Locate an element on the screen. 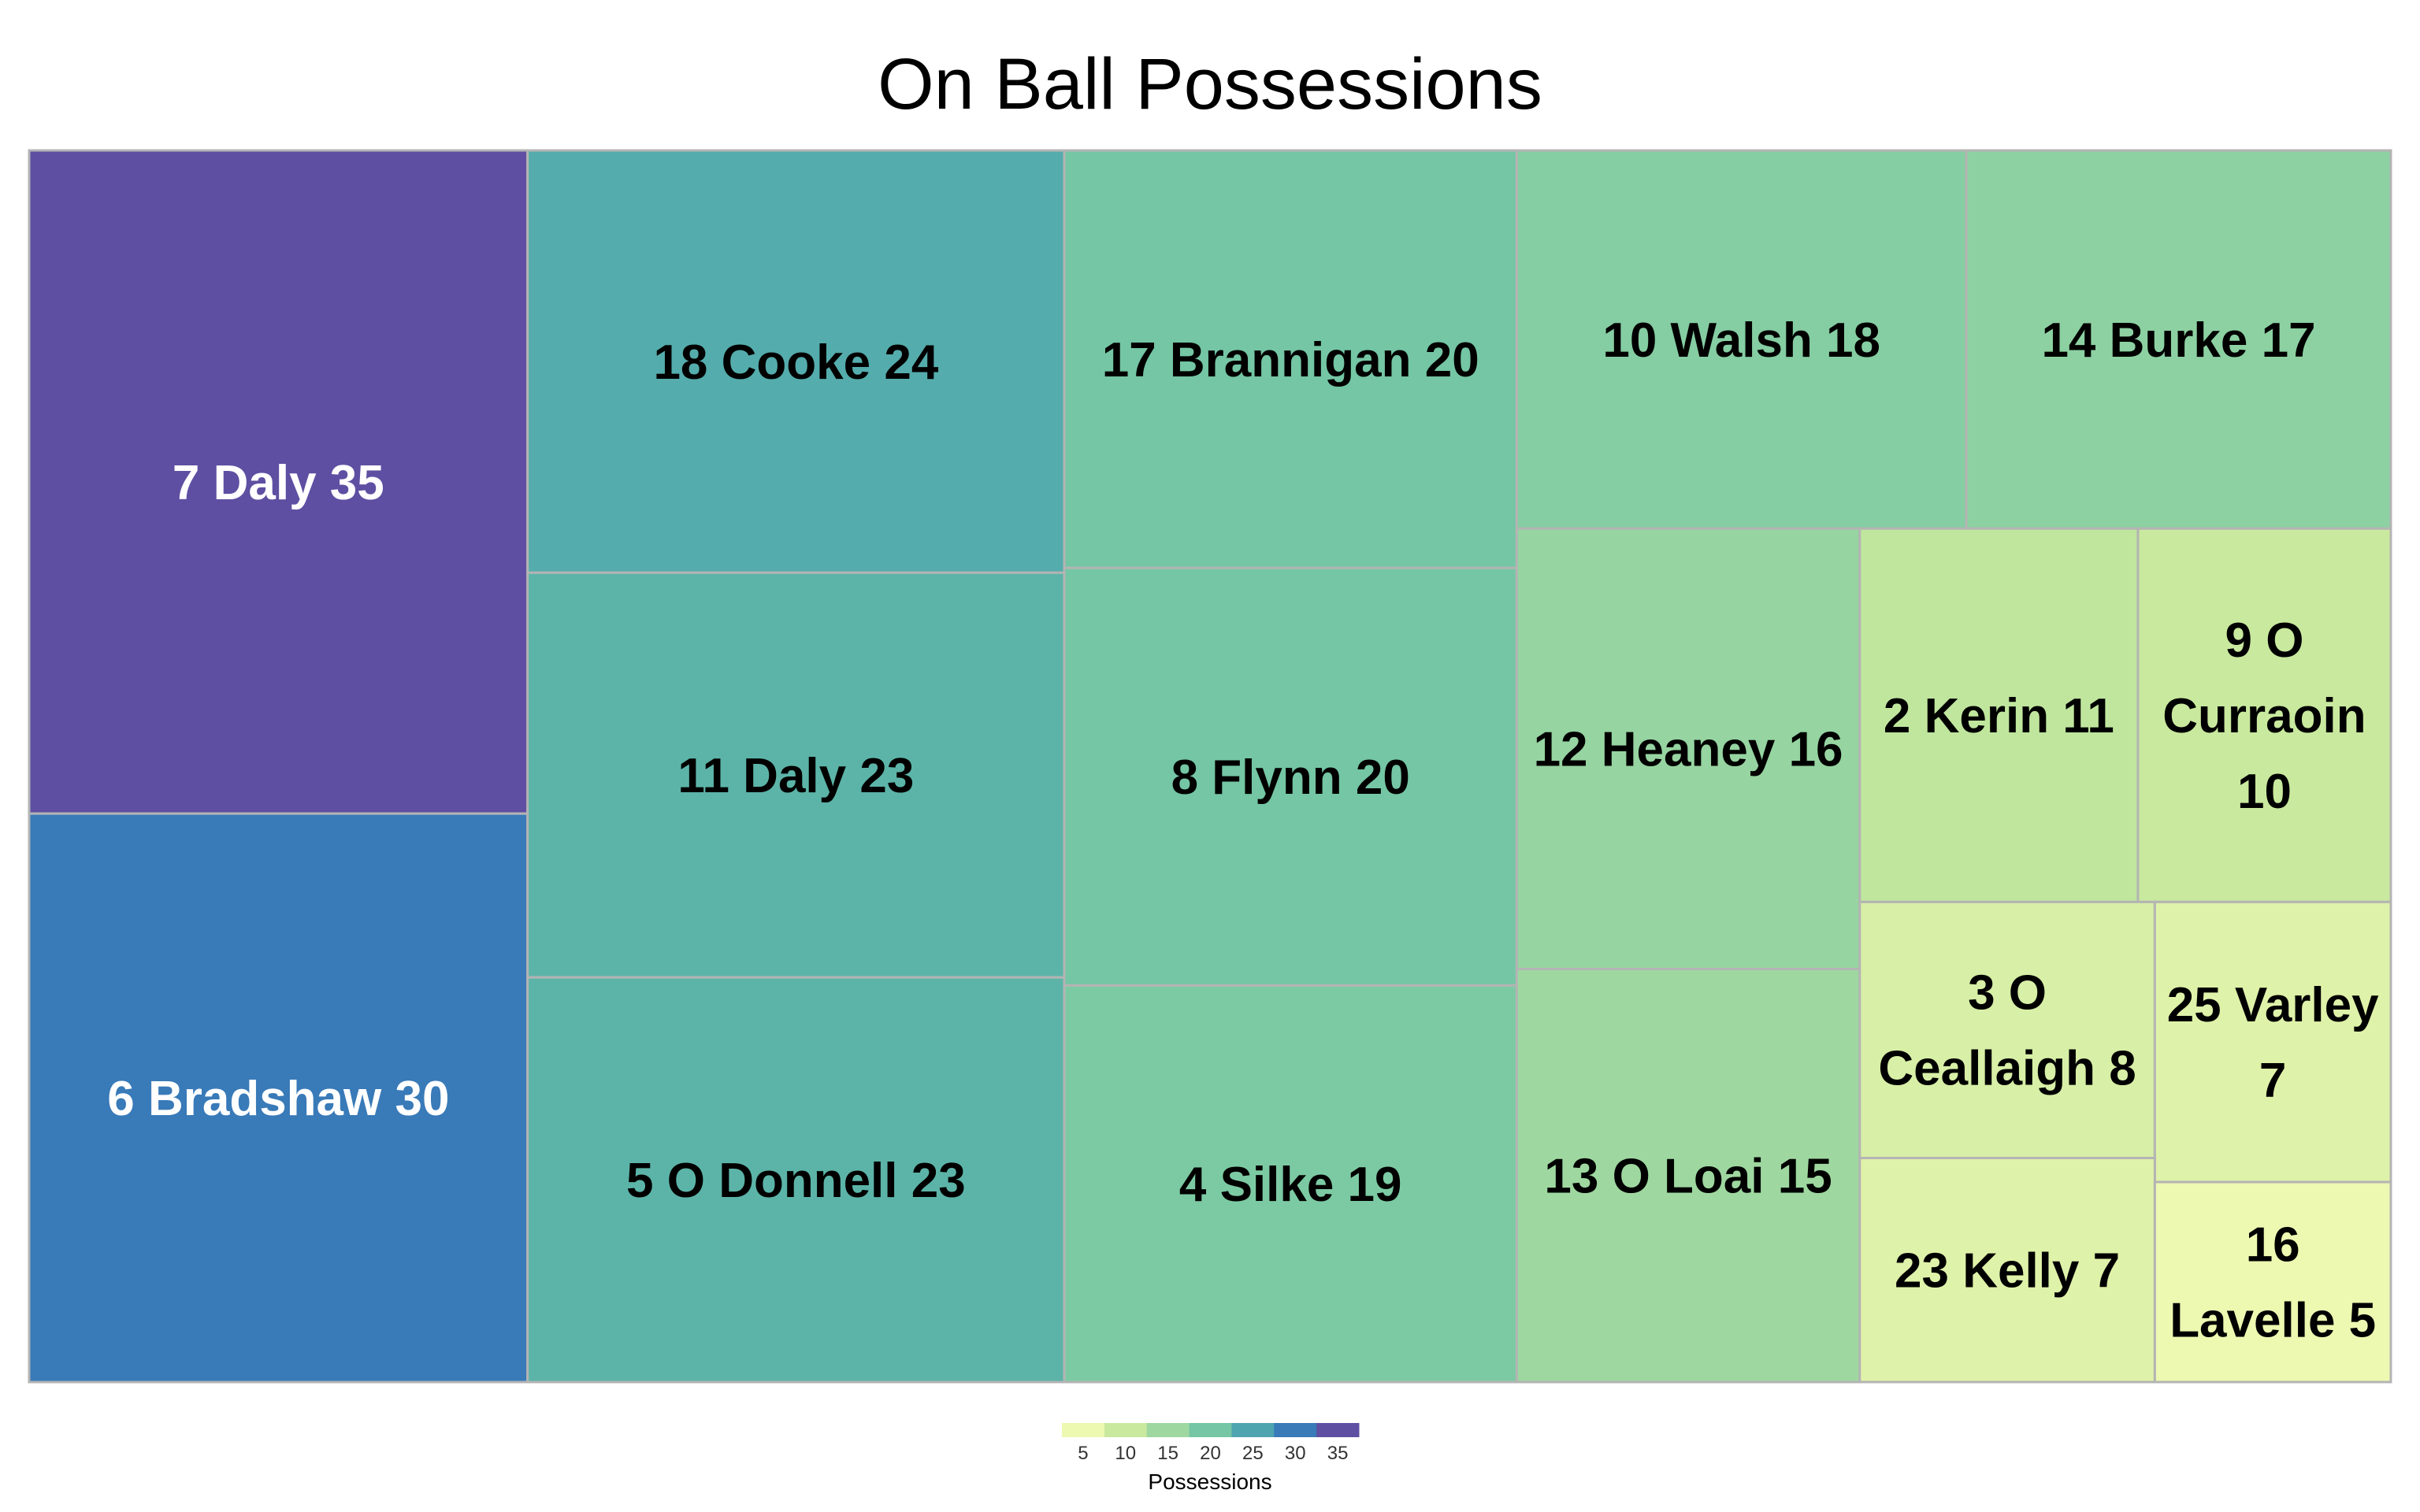 The height and width of the screenshot is (1512, 2420). legend-tick-label: 25 is located at coordinates (1253, 1453).